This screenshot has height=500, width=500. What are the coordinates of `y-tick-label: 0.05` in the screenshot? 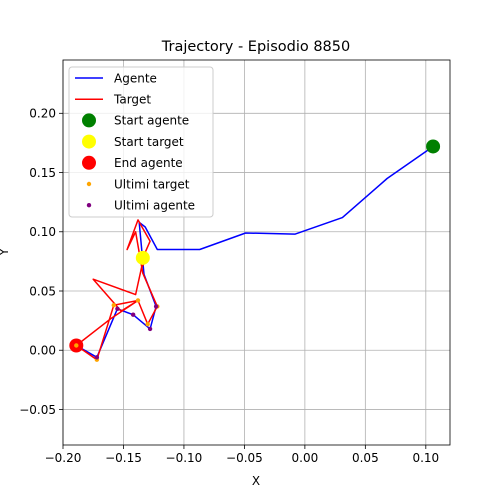 It's located at (42, 291).